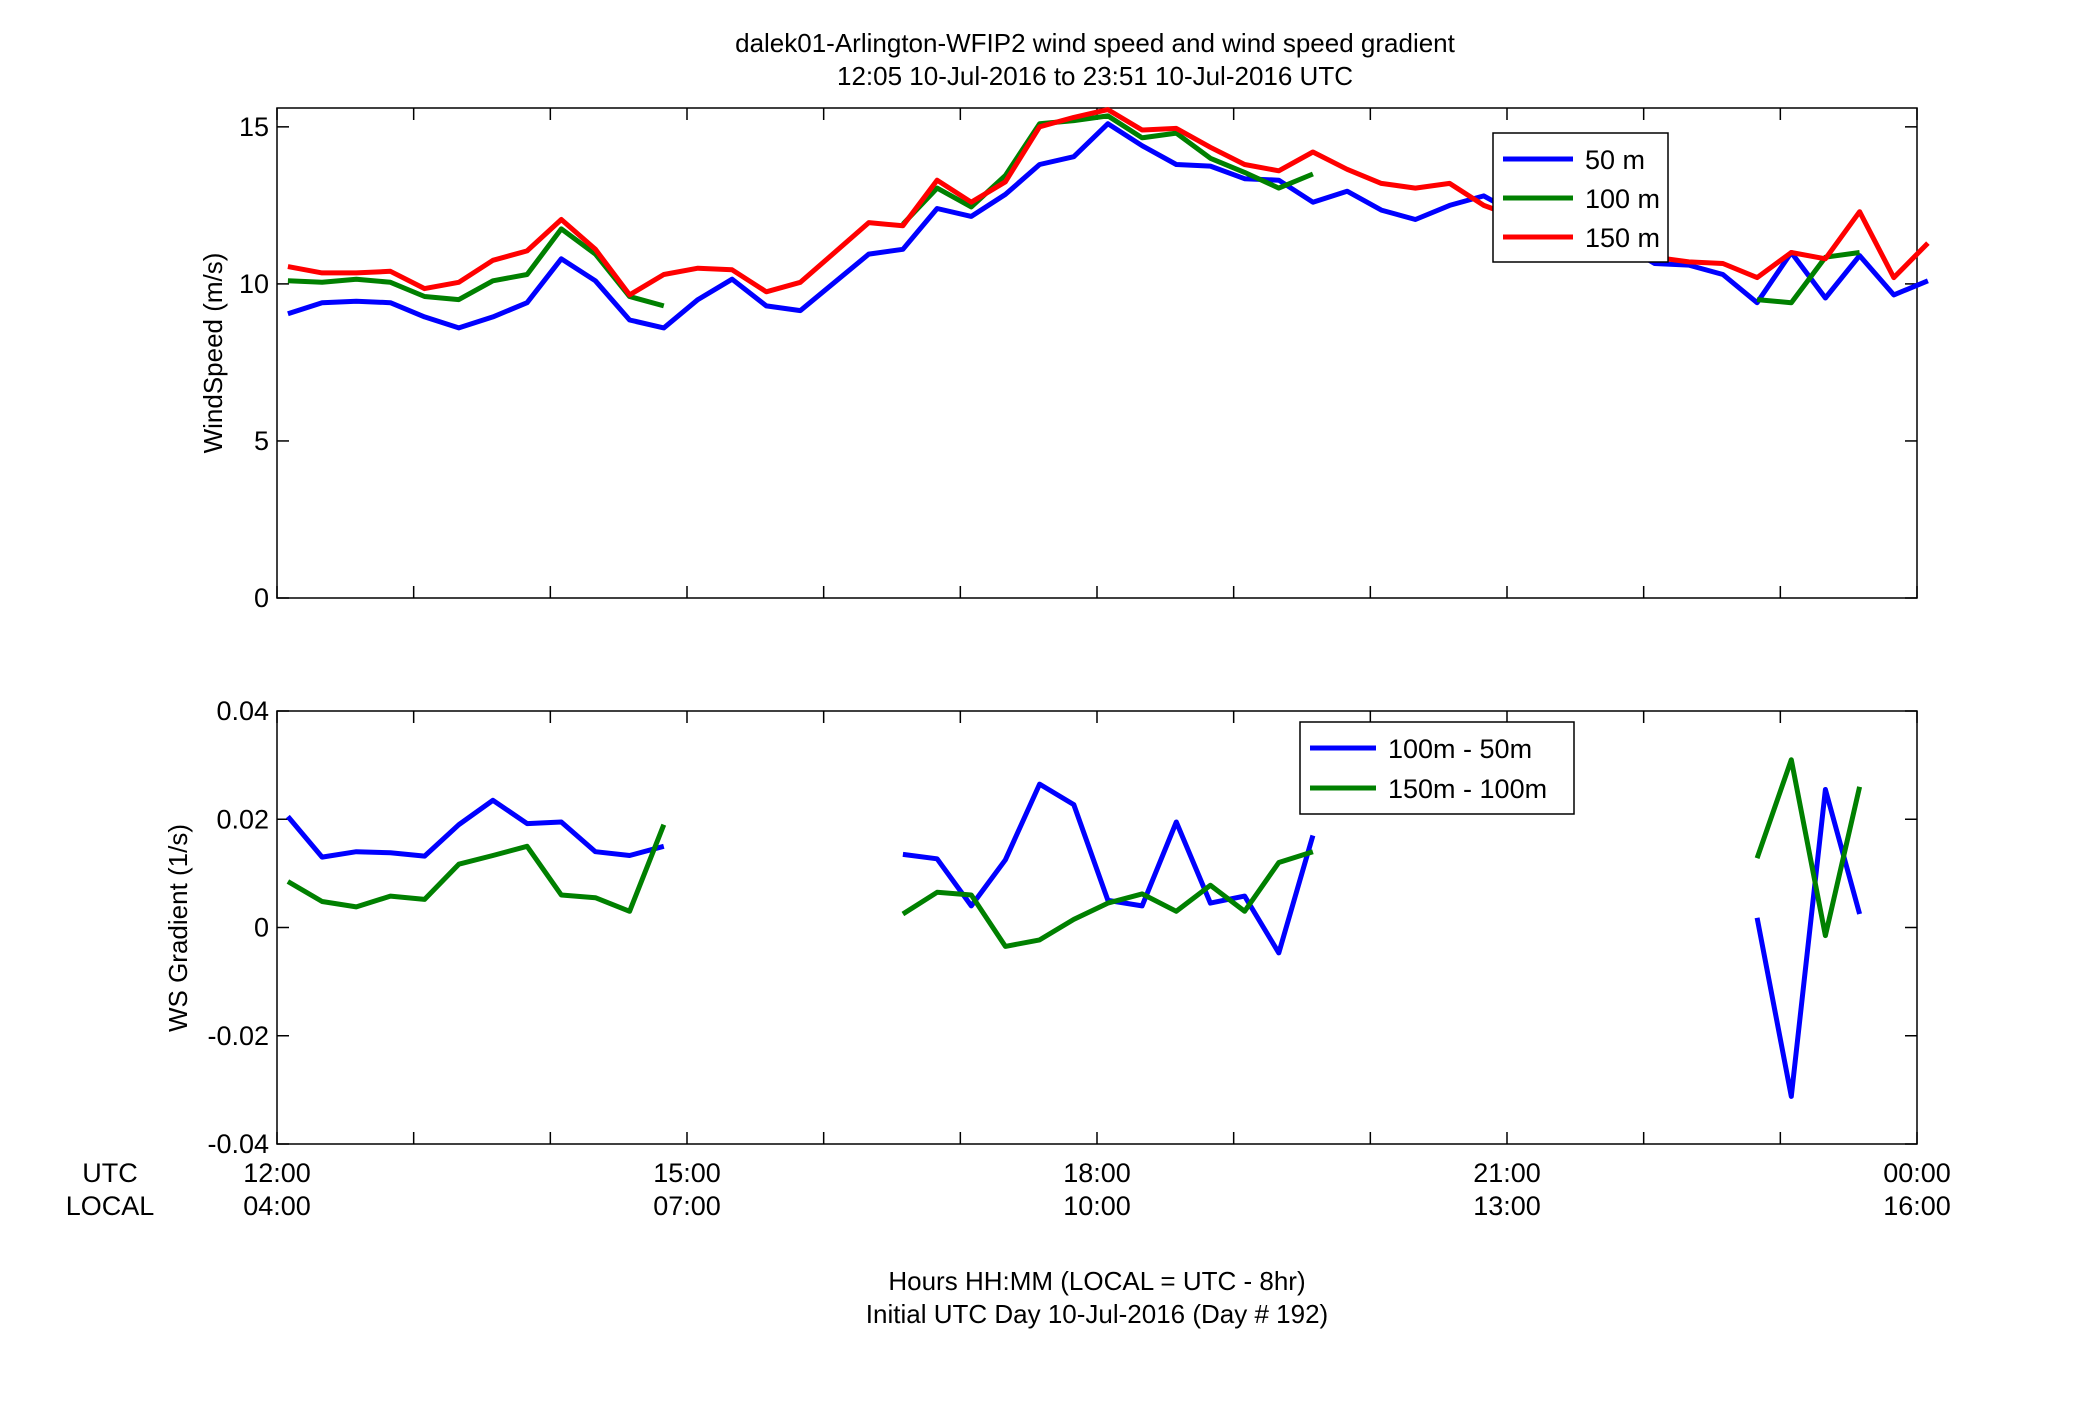 This screenshot has height=1425, width=2098. I want to click on gradient-legend-label: 150m - 100m, so click(1467, 789).